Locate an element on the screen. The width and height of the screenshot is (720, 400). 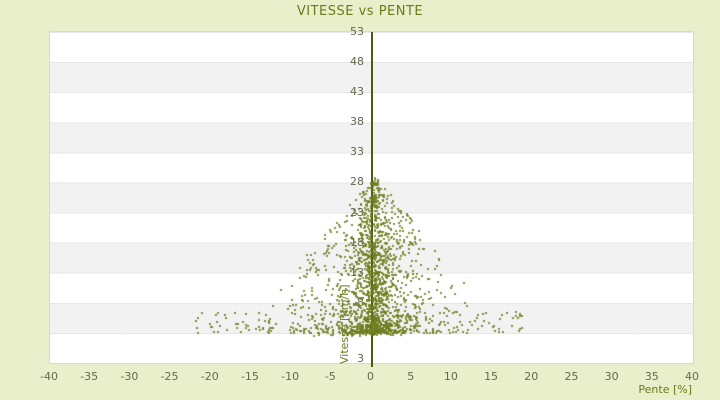
x-tick-label: 20 is located at coordinates (531, 376).